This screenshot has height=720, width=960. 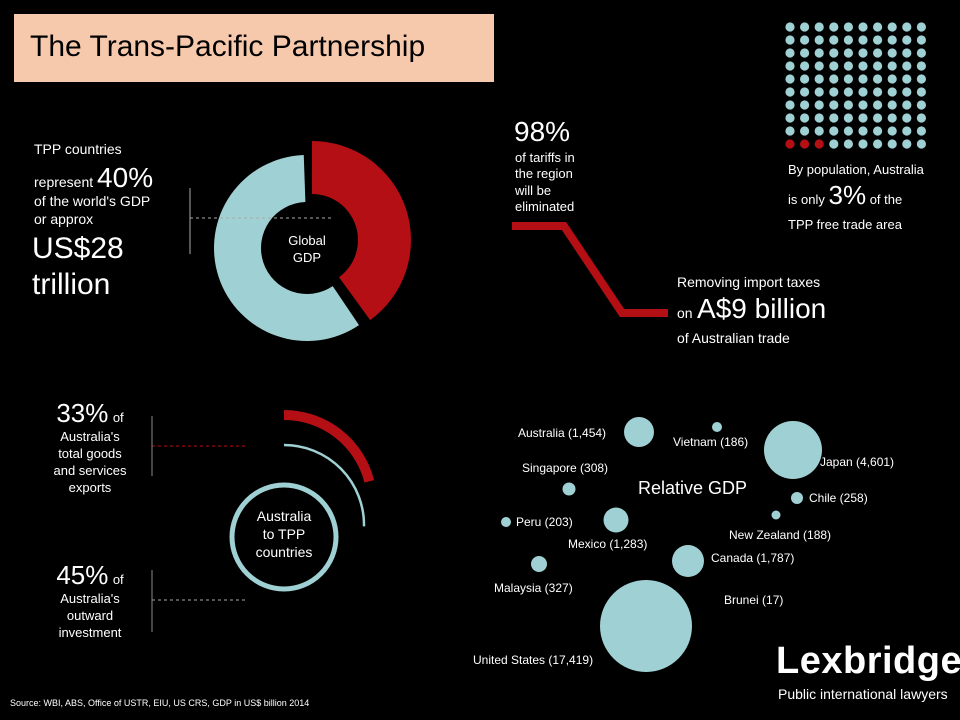 What do you see at coordinates (90, 453) in the screenshot?
I see `exports-line2: total goods` at bounding box center [90, 453].